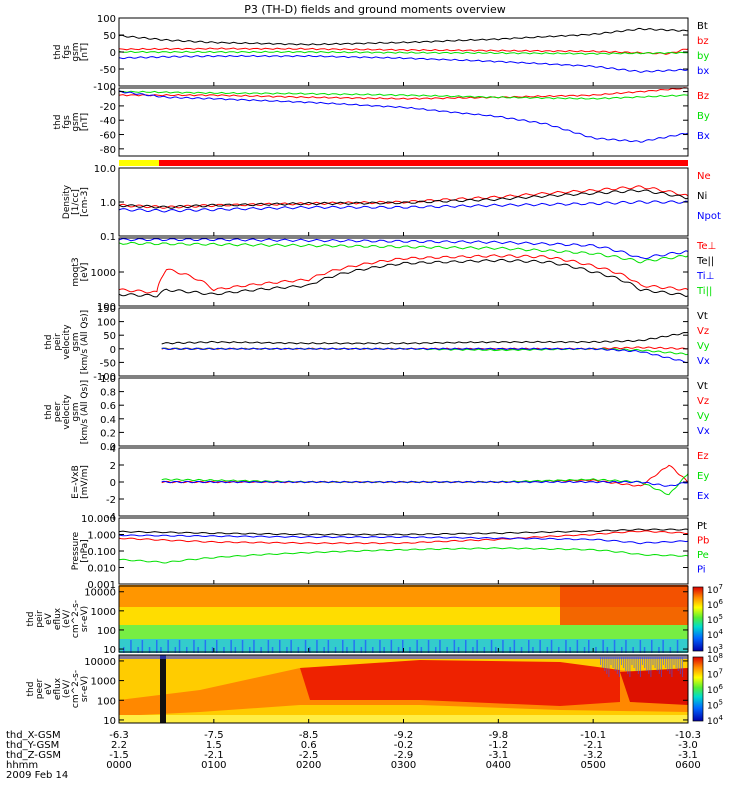 The width and height of the screenshot is (750, 800). Describe the element at coordinates (403, 616) in the screenshot. I see `peir-mid-band` at that location.